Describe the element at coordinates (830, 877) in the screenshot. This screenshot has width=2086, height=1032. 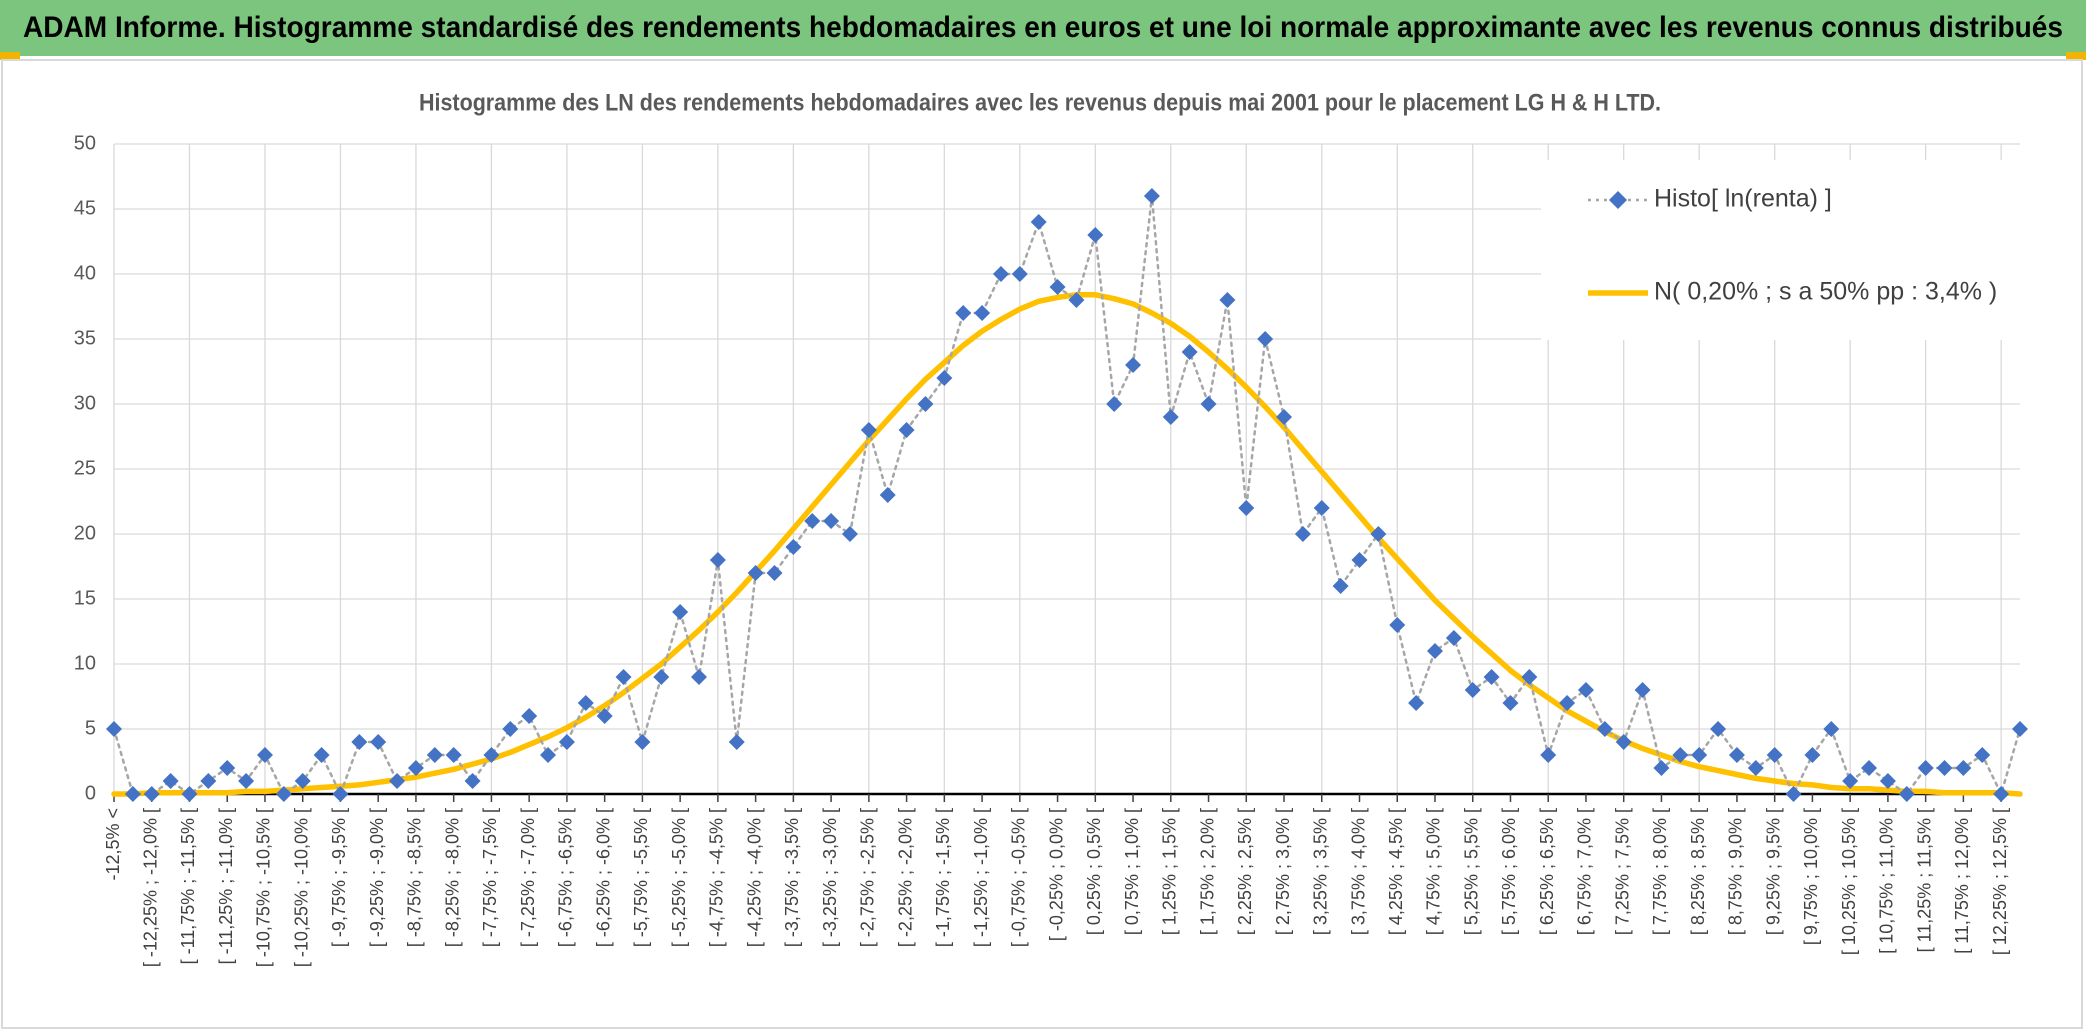
I see `x-tick-label: [ -3,25% ; -3,0% [` at that location.